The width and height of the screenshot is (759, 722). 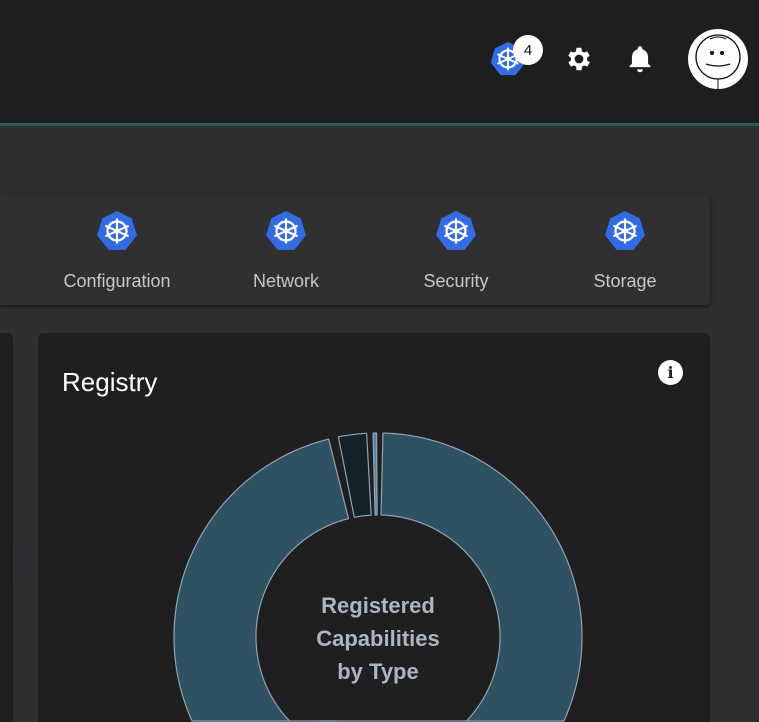 I want to click on center-label-line: by Type, so click(x=378, y=671).